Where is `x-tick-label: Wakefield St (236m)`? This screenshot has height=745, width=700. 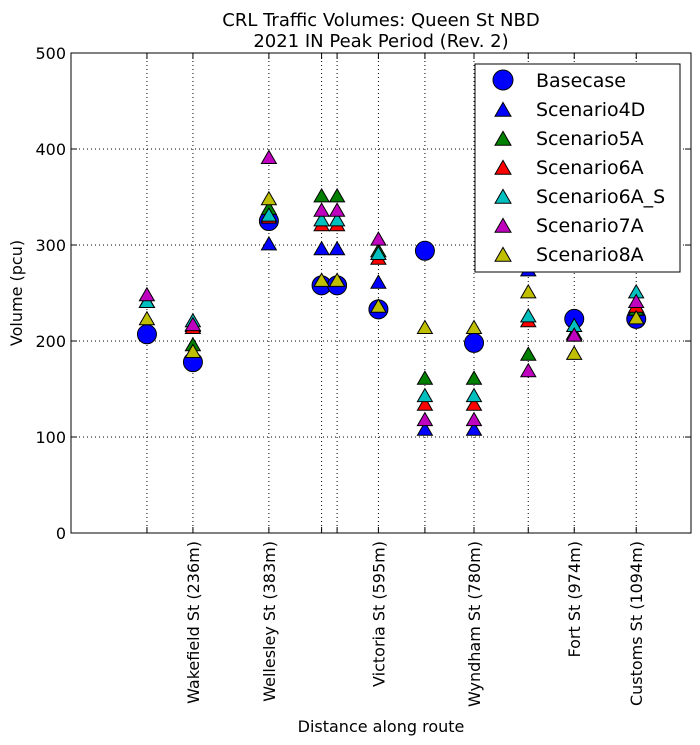 x-tick-label: Wakefield St (236m) is located at coordinates (193, 622).